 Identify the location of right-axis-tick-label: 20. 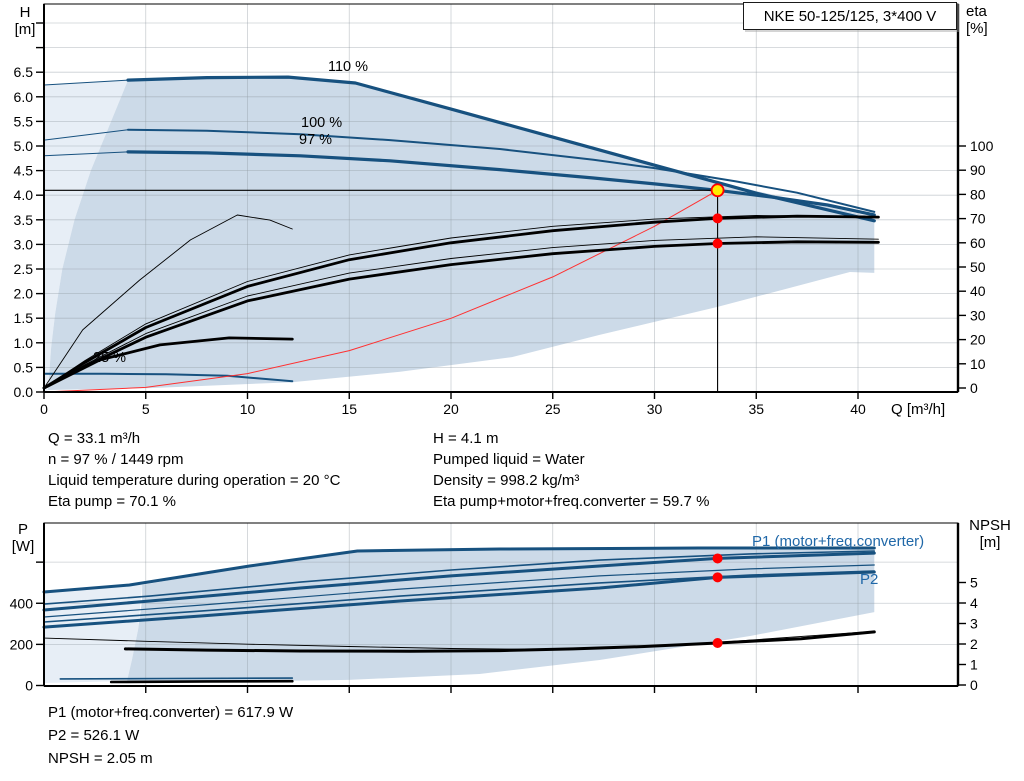
(978, 340).